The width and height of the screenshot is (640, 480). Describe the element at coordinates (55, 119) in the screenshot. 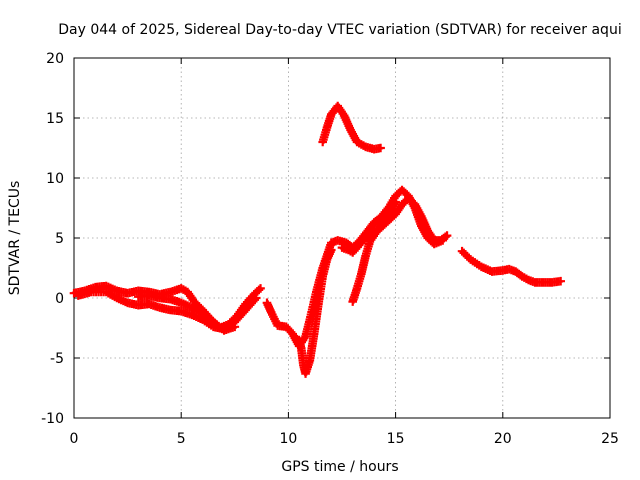

I see `y-tick-label: 15` at that location.